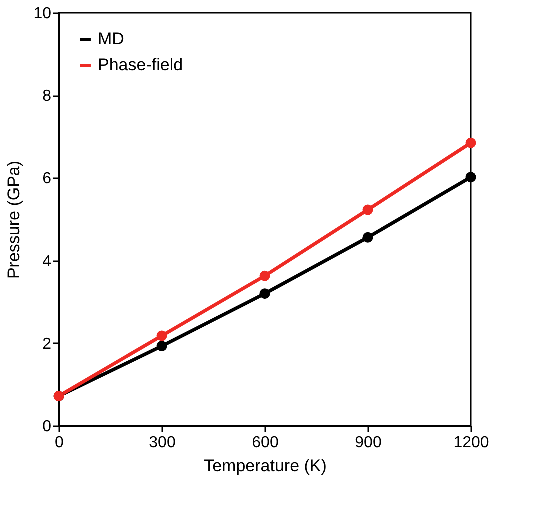  Describe the element at coordinates (47, 179) in the screenshot. I see `y-tick-label: 6` at that location.